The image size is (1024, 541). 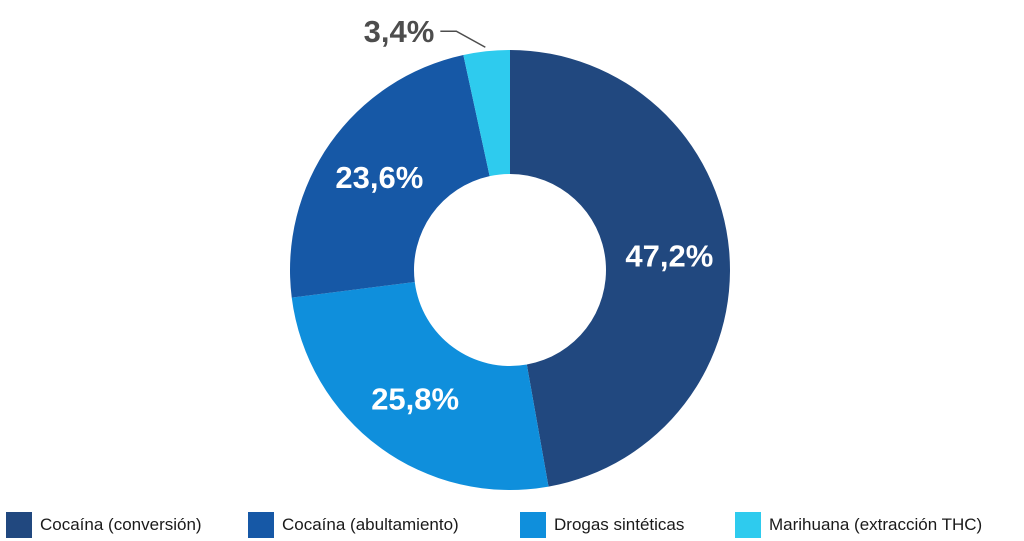 I want to click on slice-label-3: 3,4%, so click(x=399, y=31).